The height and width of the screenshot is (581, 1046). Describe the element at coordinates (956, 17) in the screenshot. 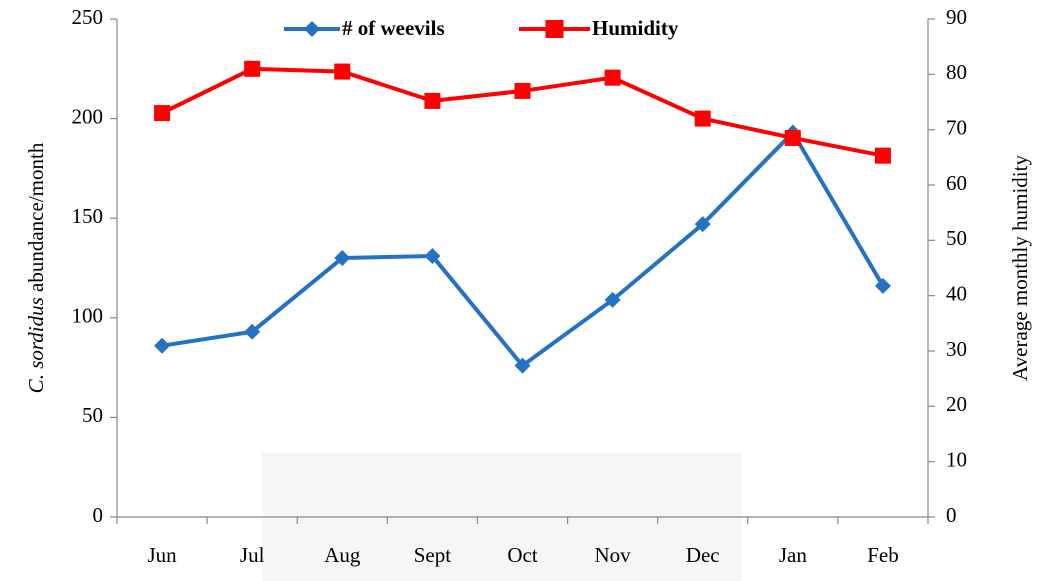

I see `y2-tick-label: 90` at that location.